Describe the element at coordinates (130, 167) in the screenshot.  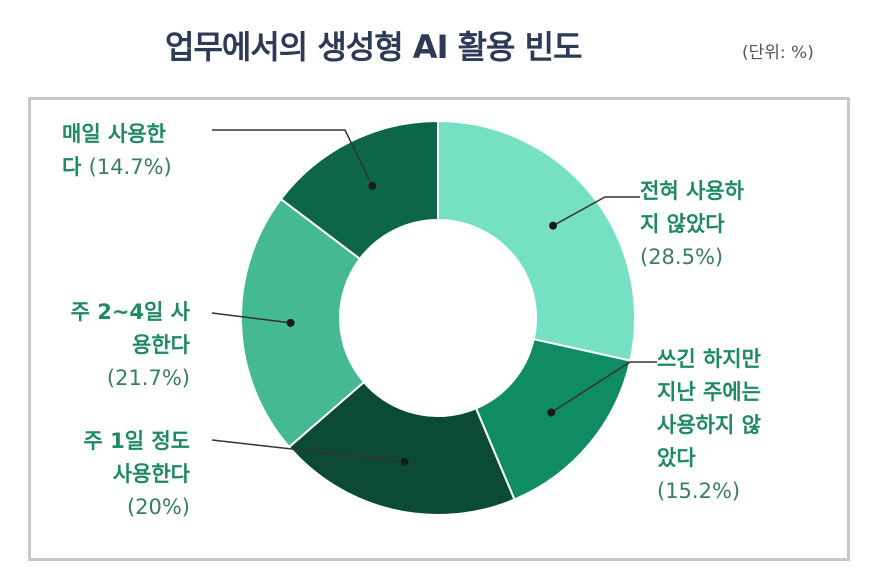
I see `label-daily-pct: (14.7%)` at that location.